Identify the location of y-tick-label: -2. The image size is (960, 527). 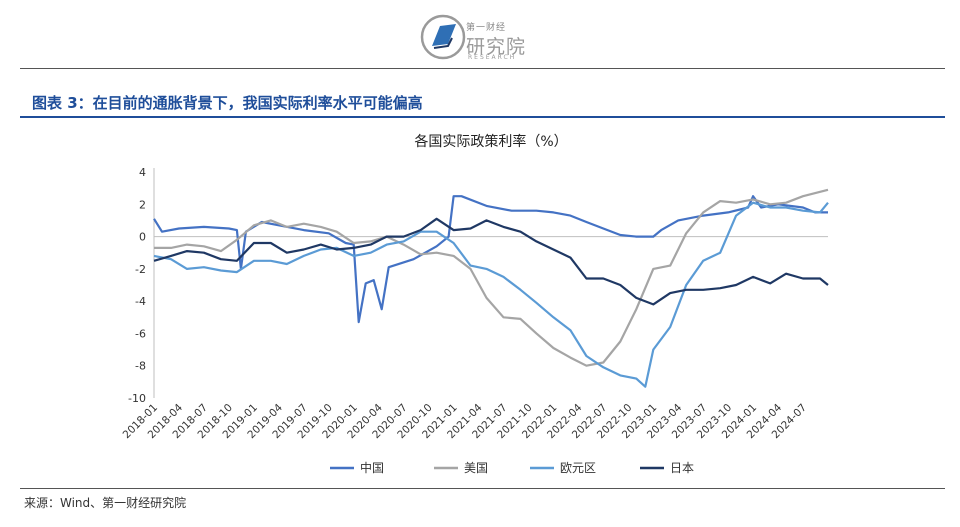
(140, 269).